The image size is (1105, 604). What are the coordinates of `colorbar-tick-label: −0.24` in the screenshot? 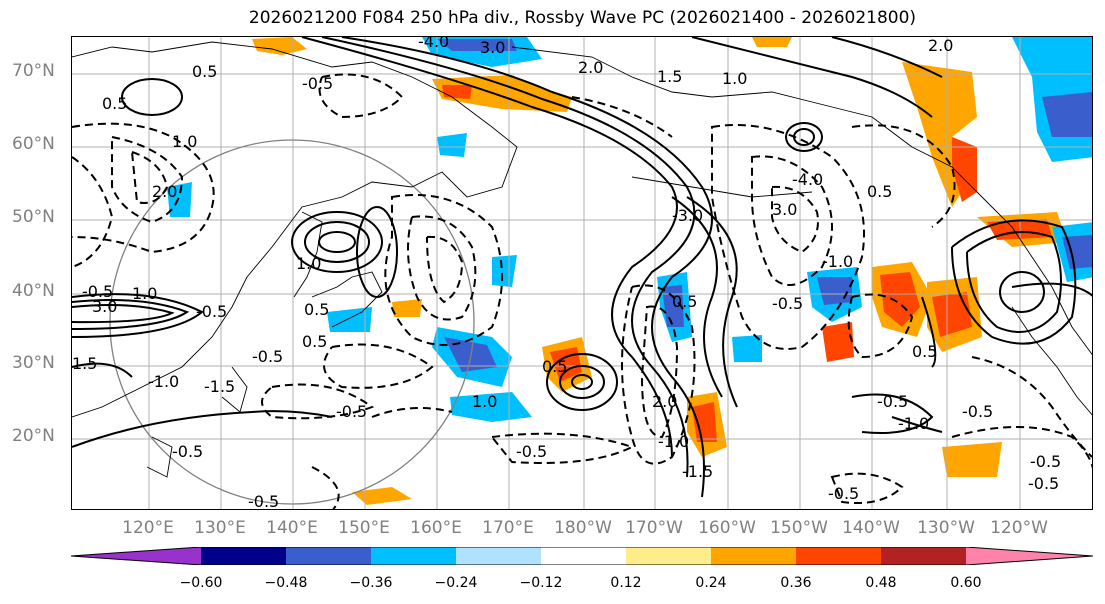 It's located at (456, 583).